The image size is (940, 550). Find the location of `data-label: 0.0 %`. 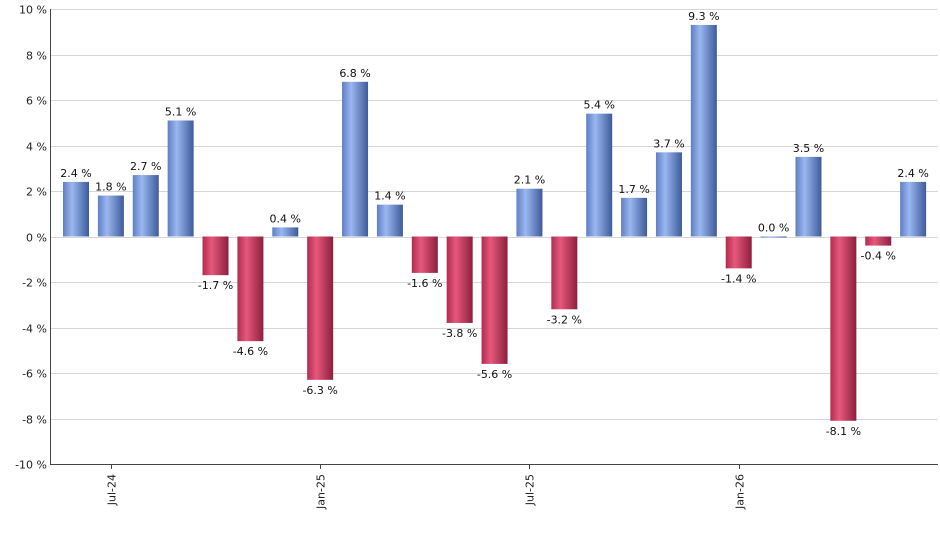

data-label: 0.0 % is located at coordinates (773, 228).